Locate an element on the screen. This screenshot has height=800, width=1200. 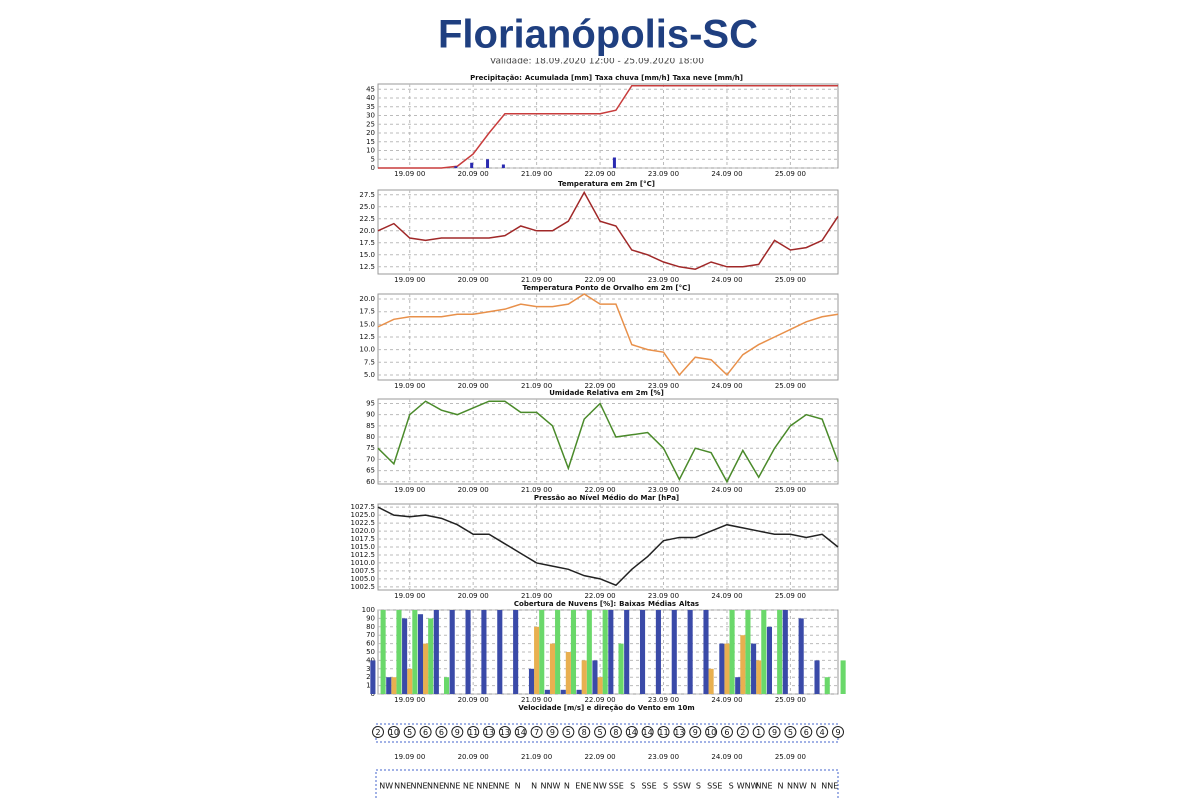
wind-direction: NNW is located at coordinates (797, 786).